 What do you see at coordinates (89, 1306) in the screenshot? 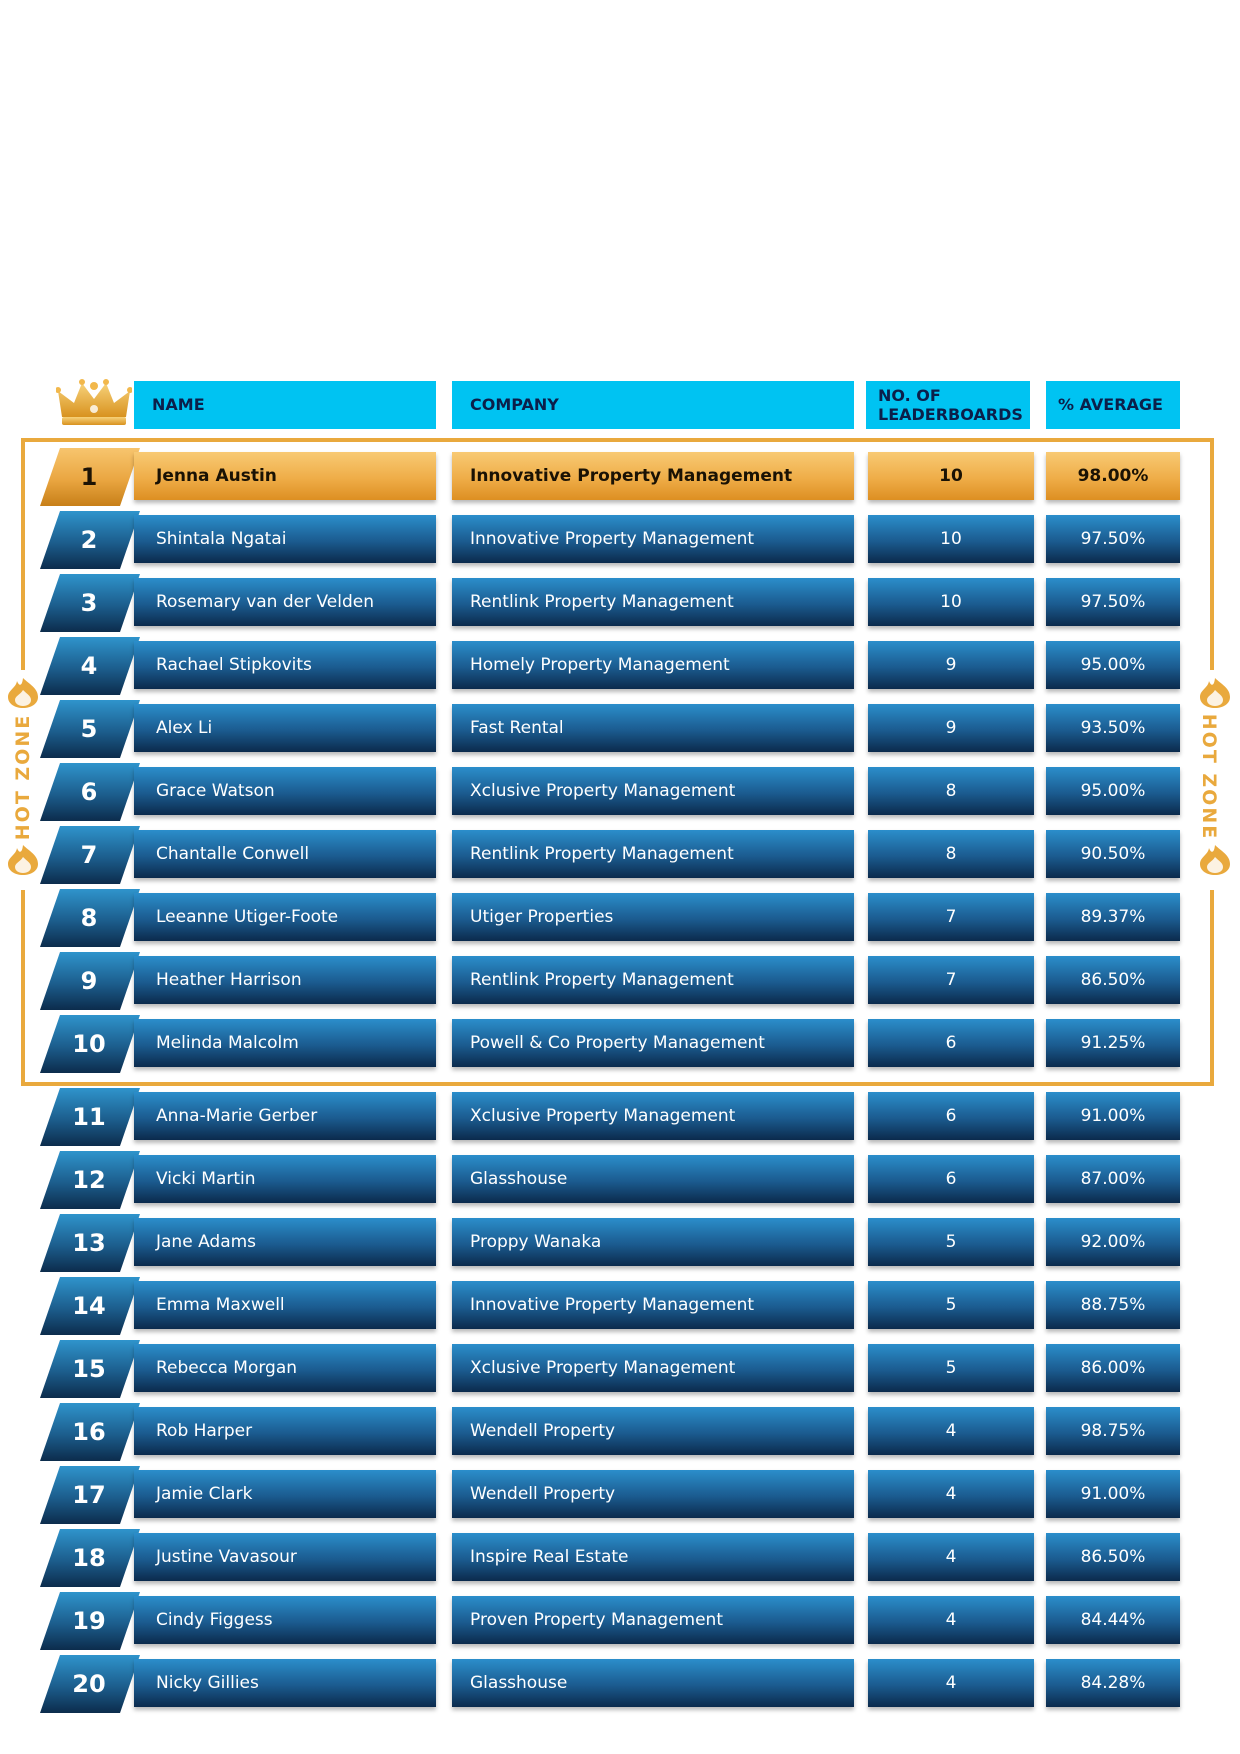
I see `rank-number: 14` at bounding box center [89, 1306].